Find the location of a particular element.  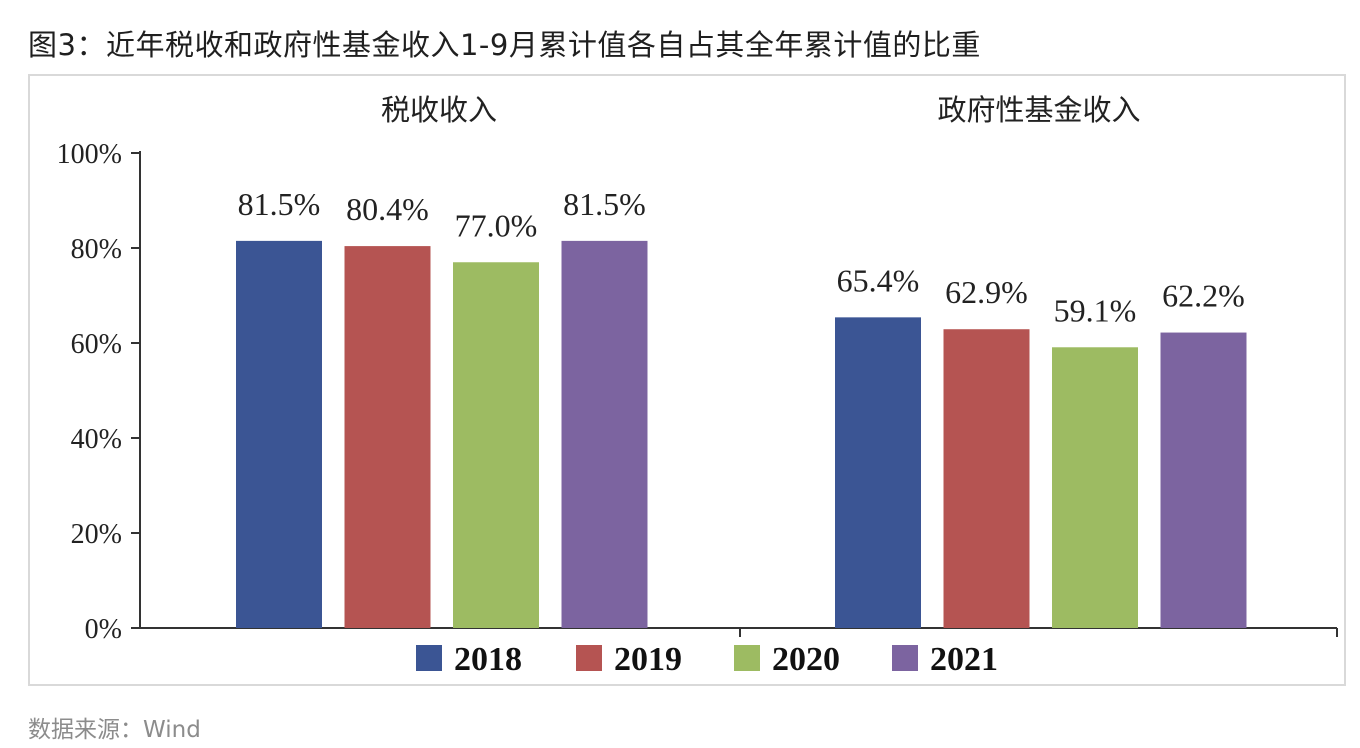

bar-2021-fund is located at coordinates (1203, 480).